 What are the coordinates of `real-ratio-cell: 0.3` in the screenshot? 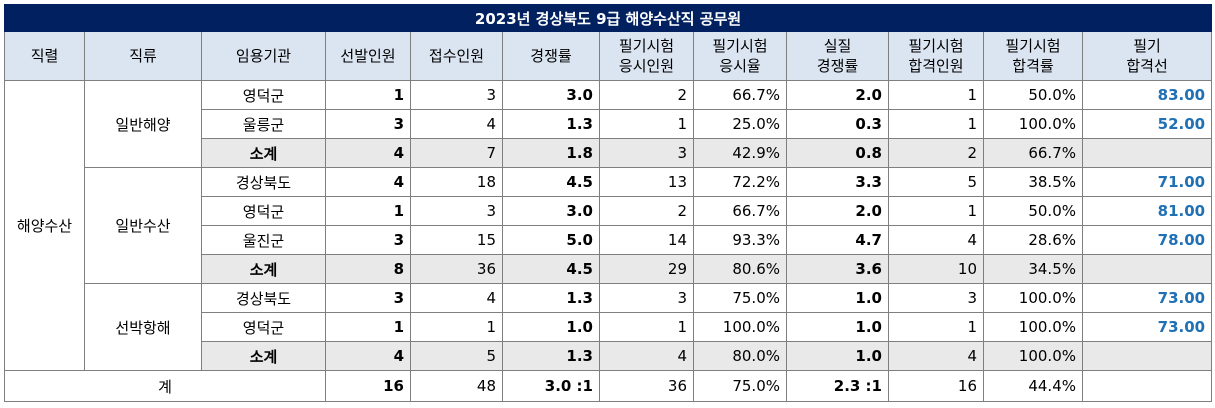 It's located at (837, 124).